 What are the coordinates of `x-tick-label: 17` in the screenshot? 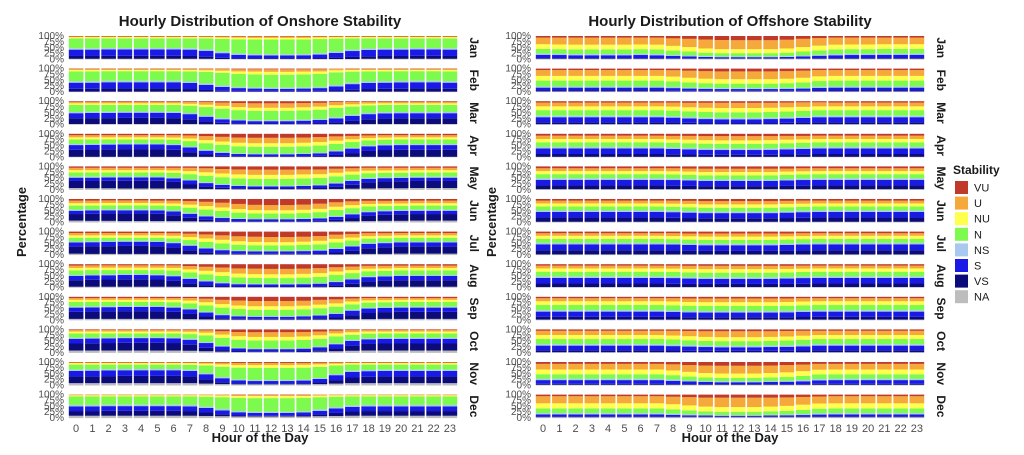 It's located at (352, 429).